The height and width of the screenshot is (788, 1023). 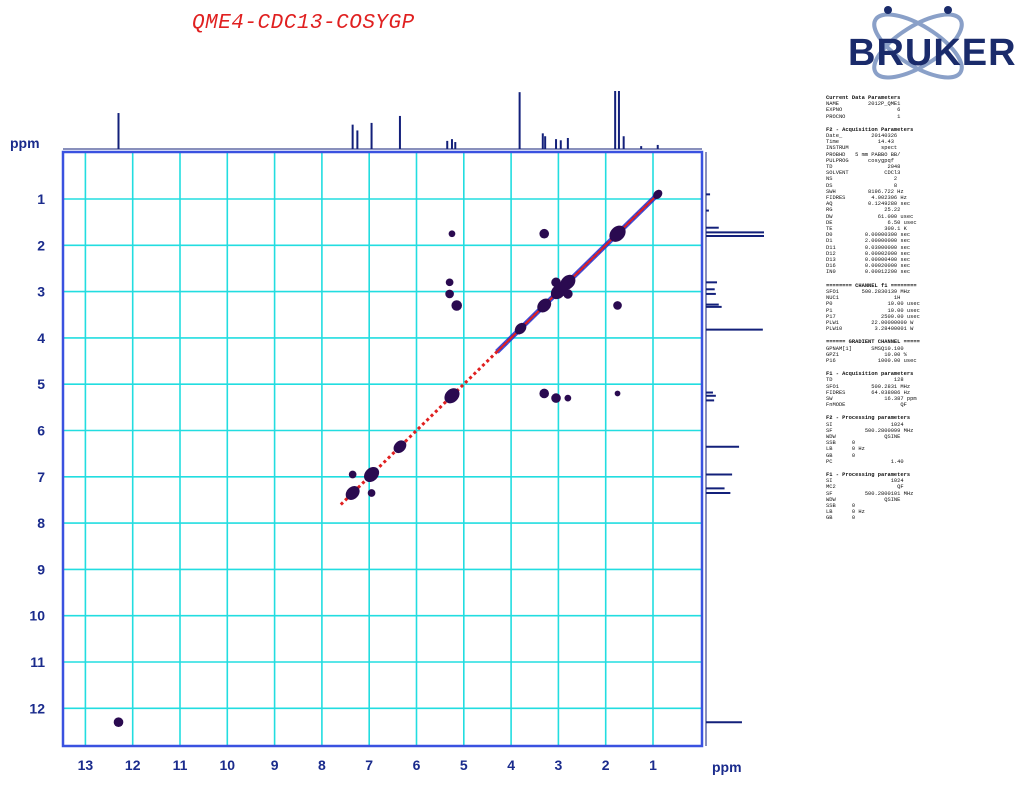 I want to click on parameter-block-header: F2 - Acquisition Parameters, so click(x=870, y=129).